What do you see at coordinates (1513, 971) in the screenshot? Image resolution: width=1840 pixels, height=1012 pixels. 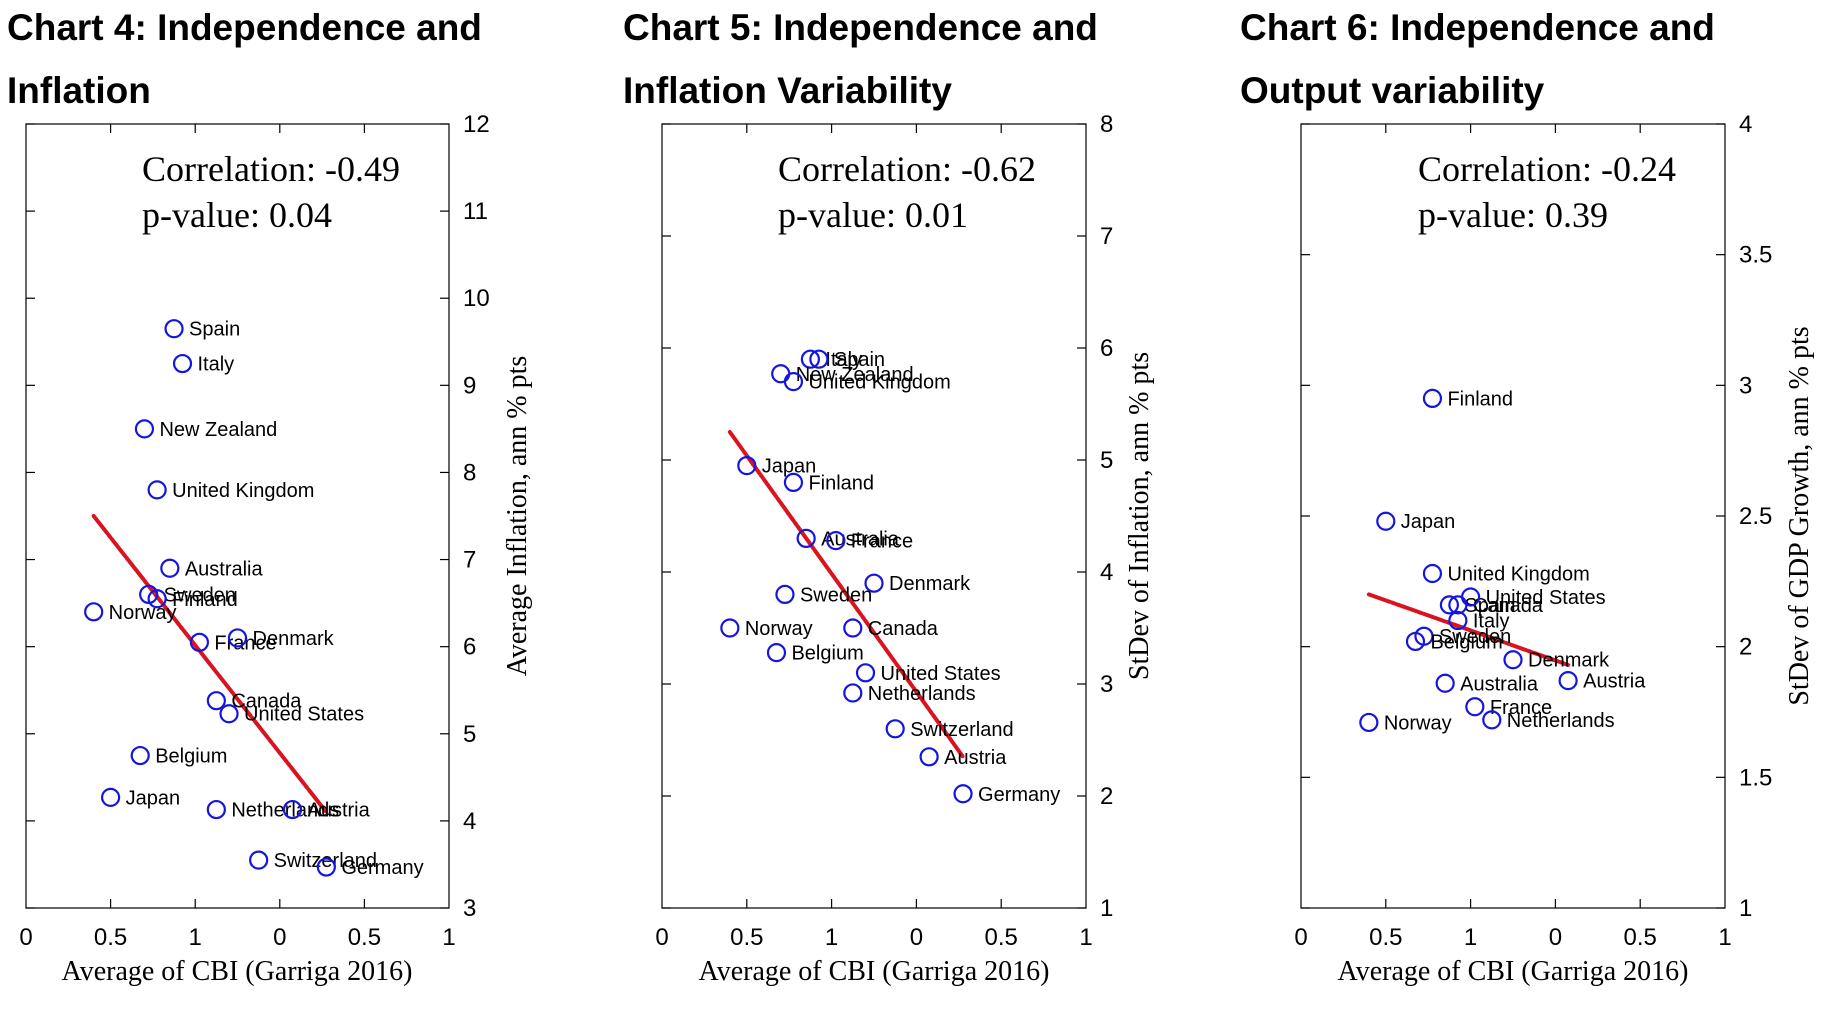 I see `chart-6-x-axis-label: Average of CBI (Garriga 2016)` at bounding box center [1513, 971].